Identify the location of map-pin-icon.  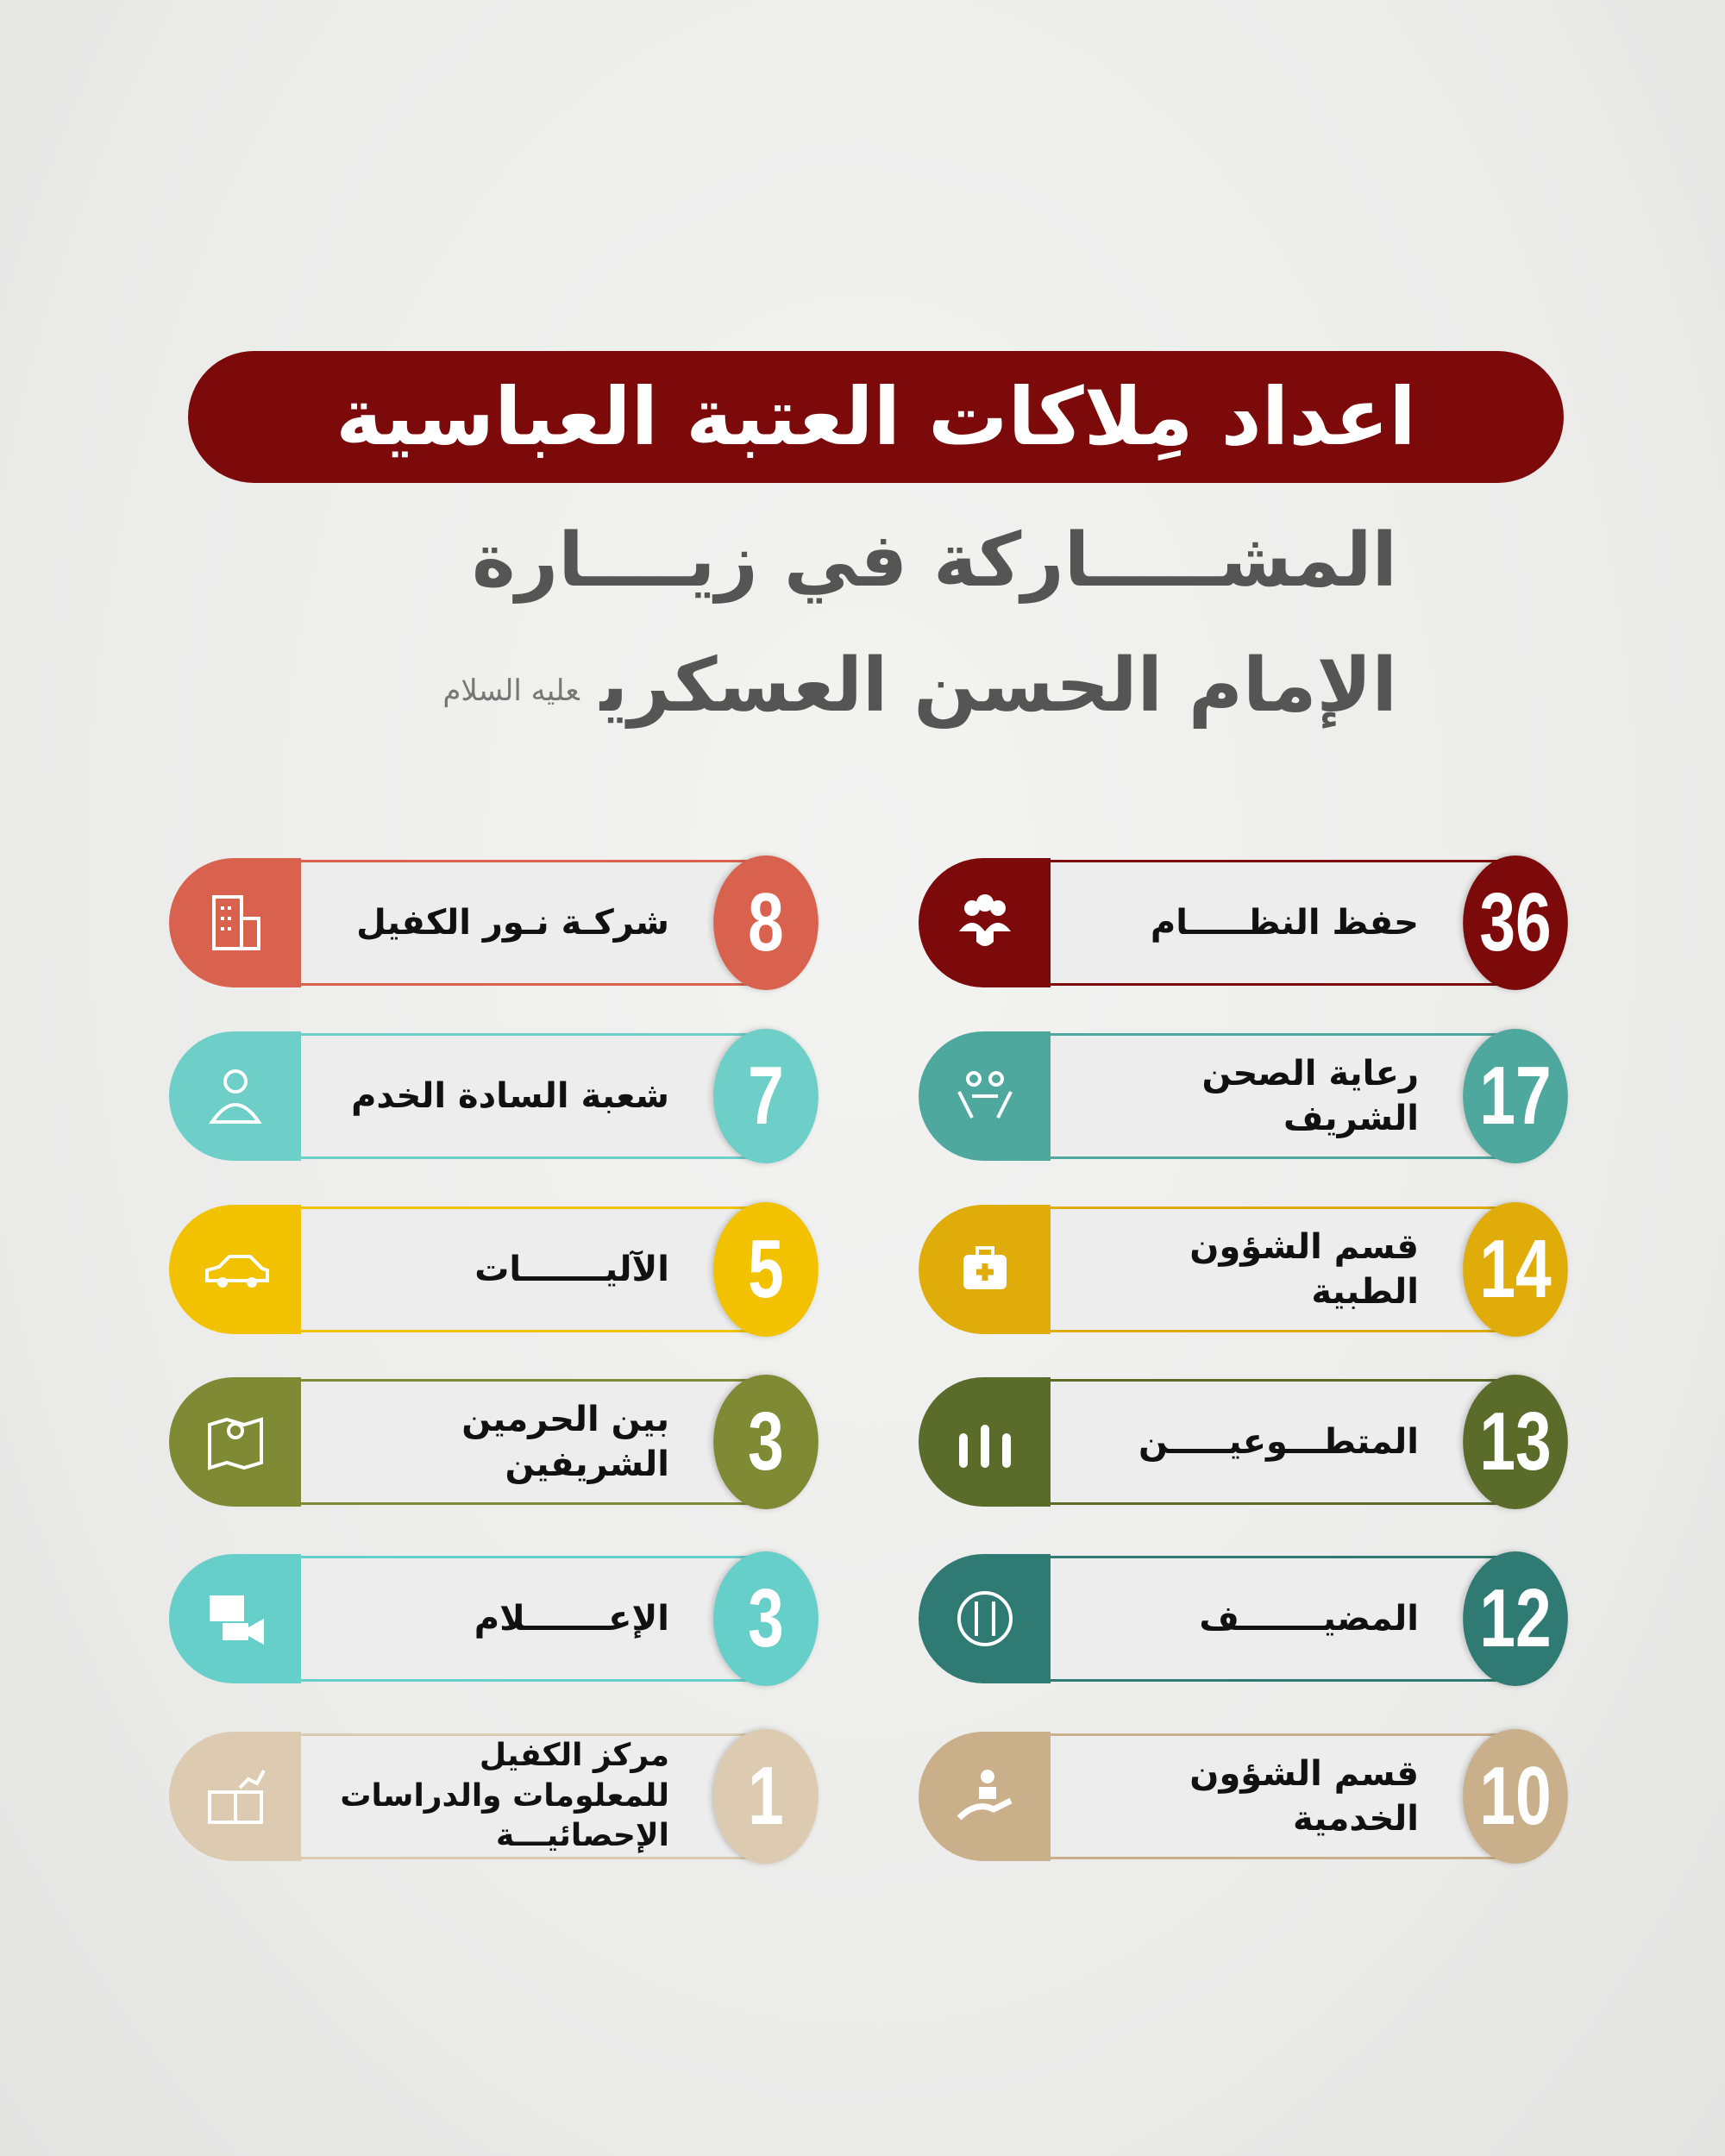
(235, 1443).